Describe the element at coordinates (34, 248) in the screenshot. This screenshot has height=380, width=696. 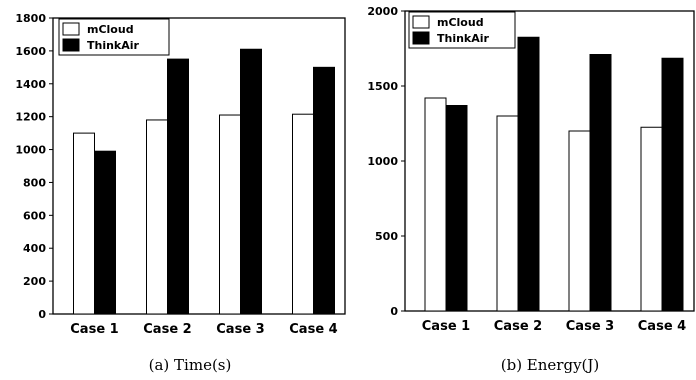
I see `y-tick-label: 400` at that location.